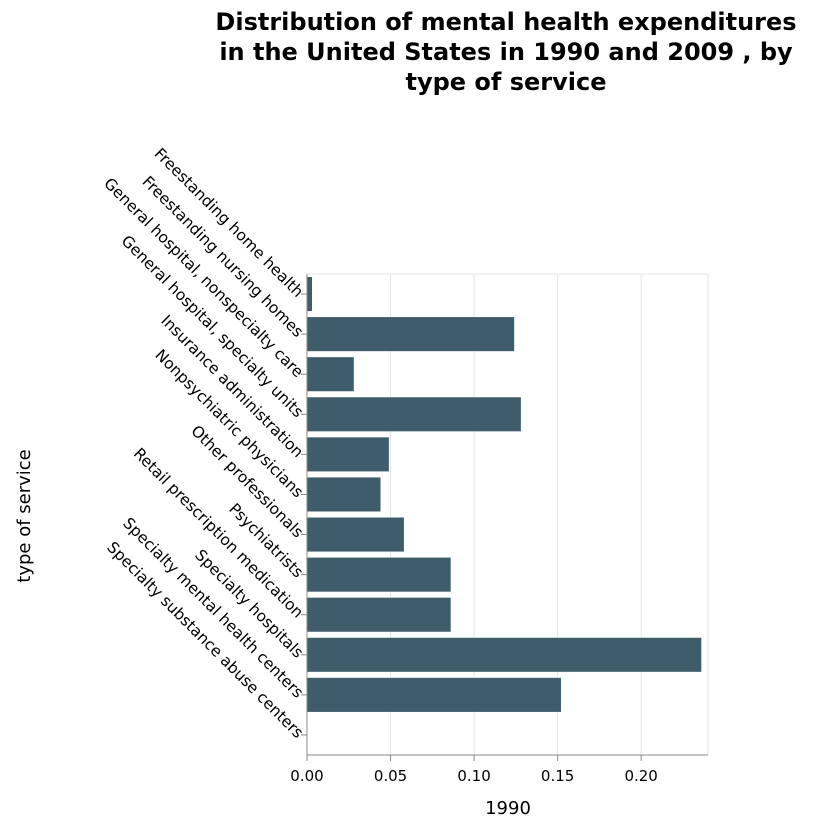 The image size is (828, 828). Describe the element at coordinates (508, 808) in the screenshot. I see `x-axis-title: 1990` at that location.